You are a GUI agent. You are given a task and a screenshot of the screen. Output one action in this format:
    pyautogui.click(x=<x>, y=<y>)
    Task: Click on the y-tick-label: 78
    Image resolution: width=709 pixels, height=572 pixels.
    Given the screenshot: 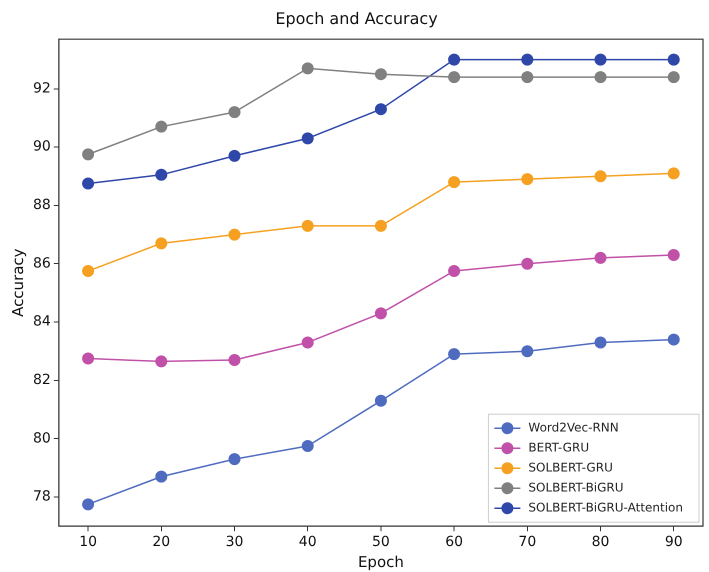 What is the action you would take?
    pyautogui.click(x=41, y=496)
    